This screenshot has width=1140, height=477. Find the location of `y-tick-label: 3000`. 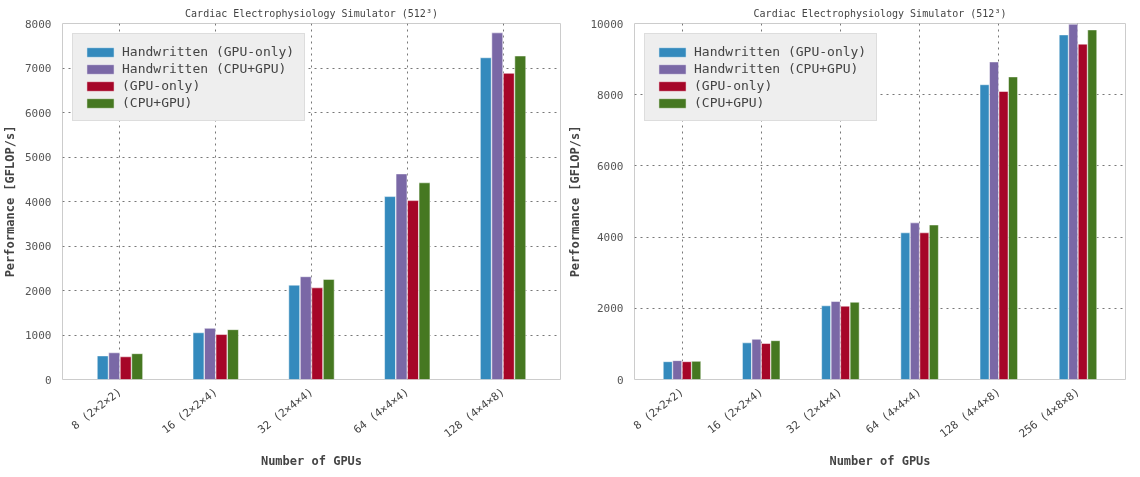

y-tick-label: 3000 is located at coordinates (38, 246).